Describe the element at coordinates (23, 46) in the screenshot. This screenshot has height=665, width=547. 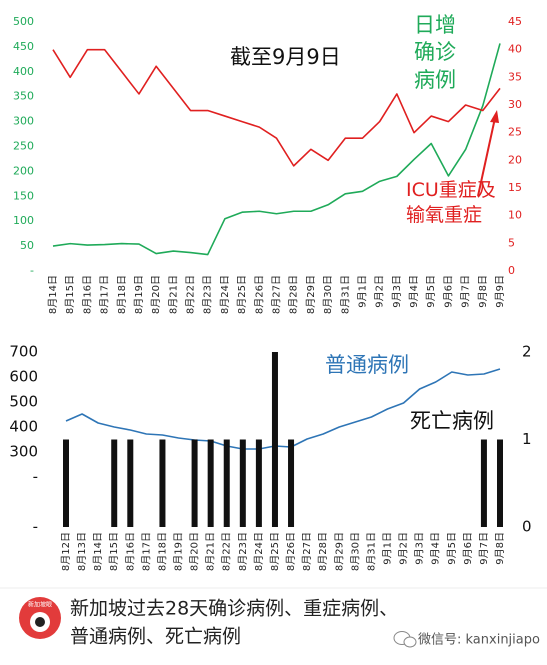
I see `y-tick-label: 450` at that location.